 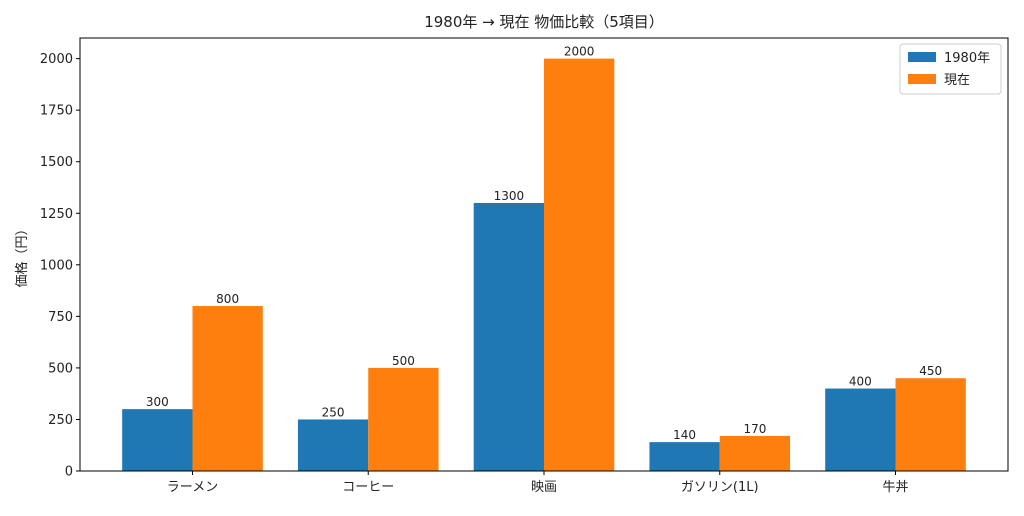 I want to click on legend-label: 現在, so click(x=957, y=80).